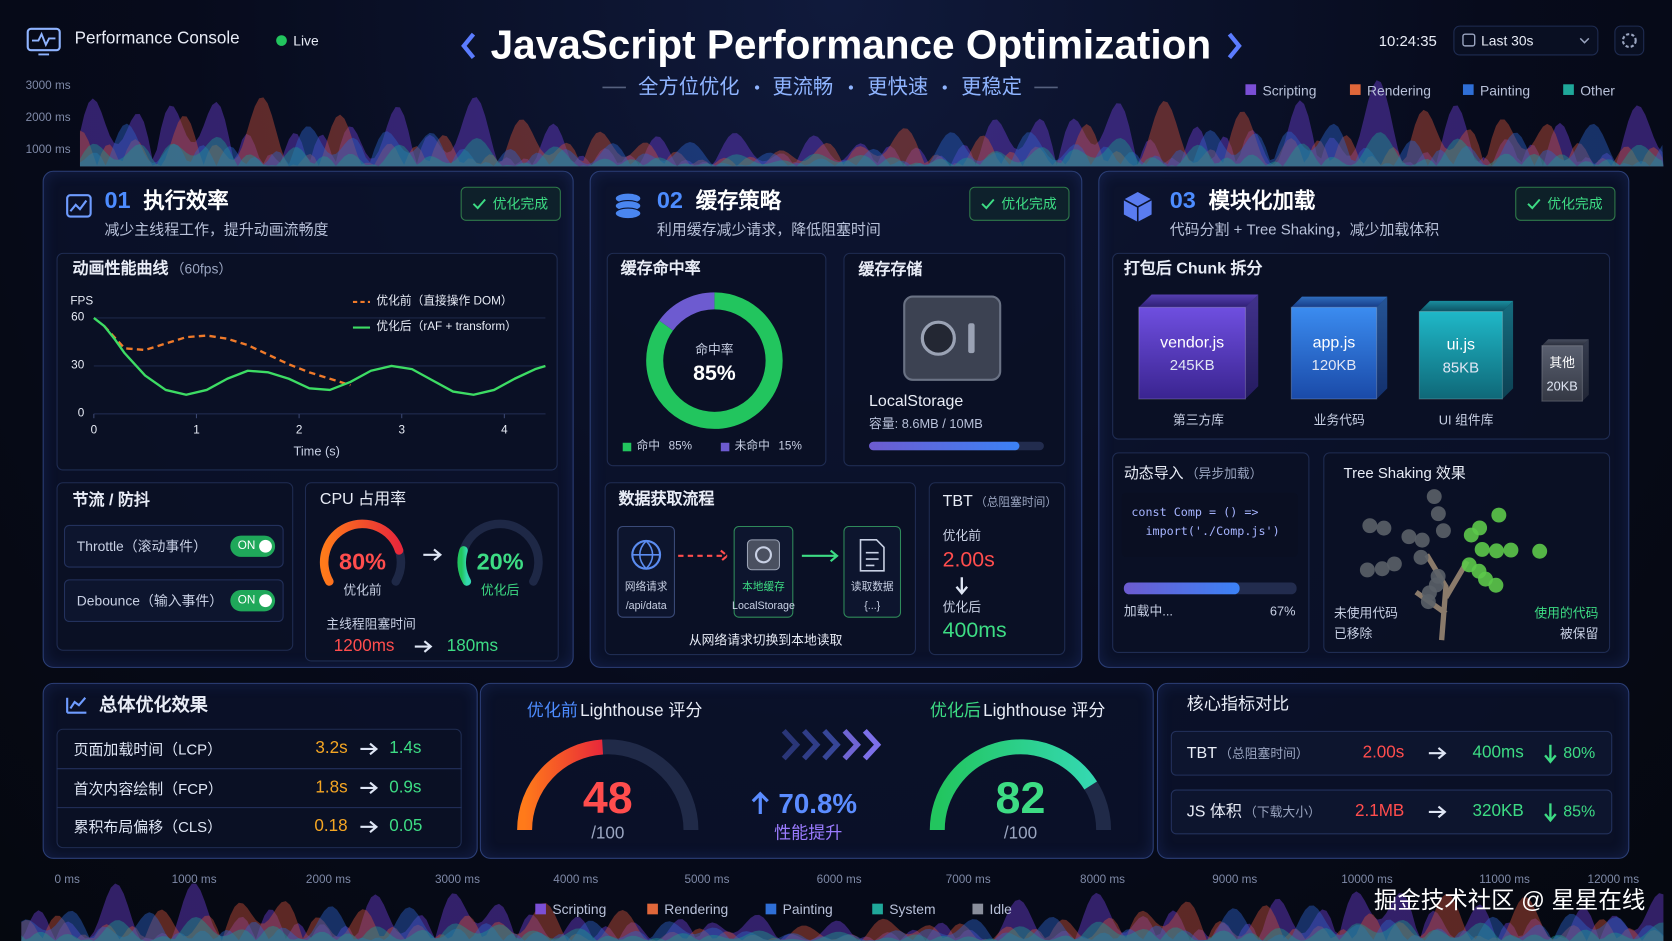 Image resolution: width=1672 pixels, height=941 pixels. I want to click on axis-label-part: 0 ms, so click(67, 880).